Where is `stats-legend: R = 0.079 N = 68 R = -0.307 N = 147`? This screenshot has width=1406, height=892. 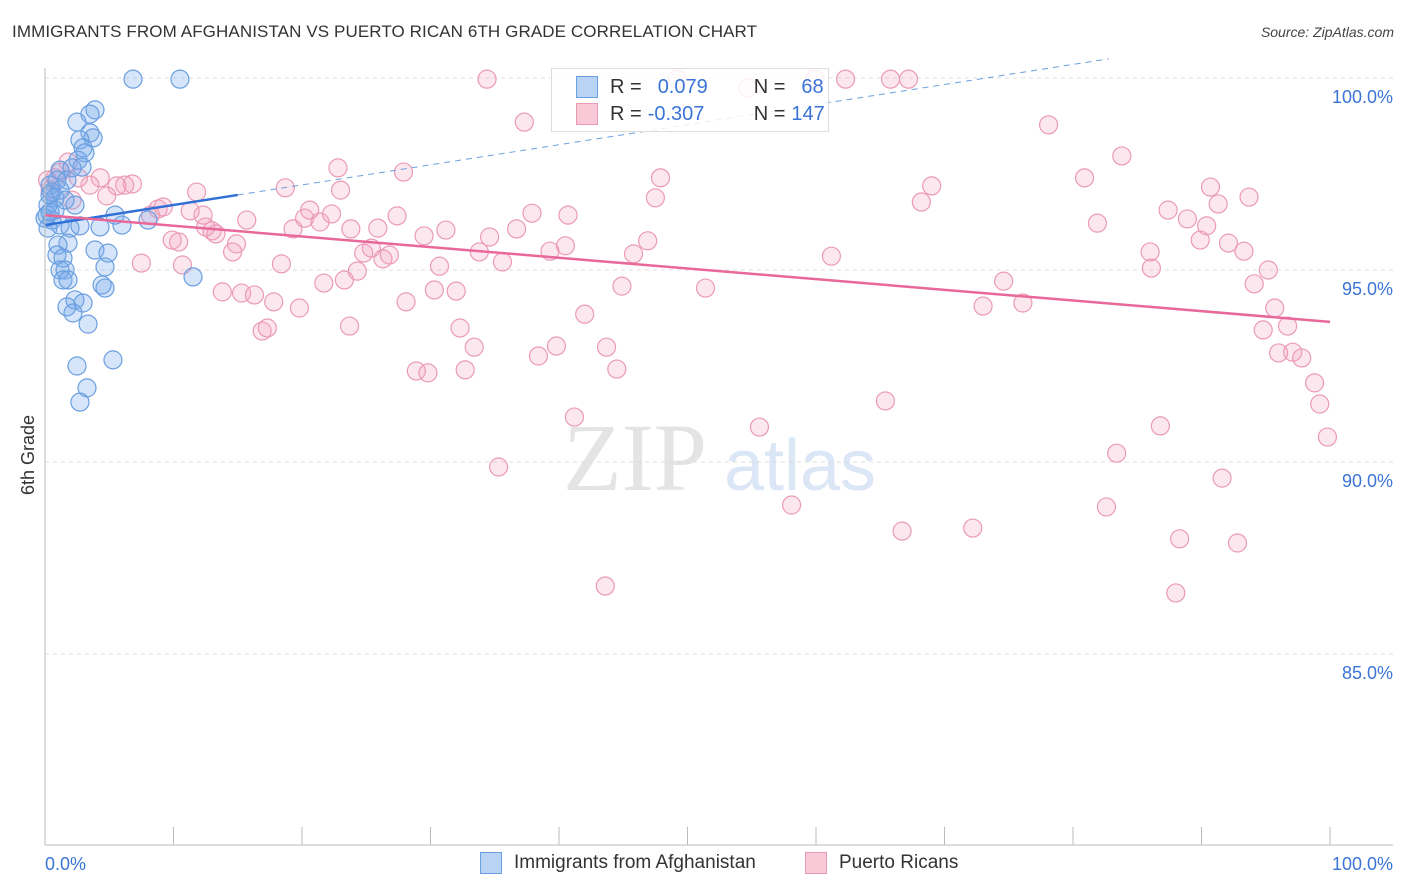 stats-legend: R = 0.079 N = 68 R = -0.307 N = 147 is located at coordinates (690, 100).